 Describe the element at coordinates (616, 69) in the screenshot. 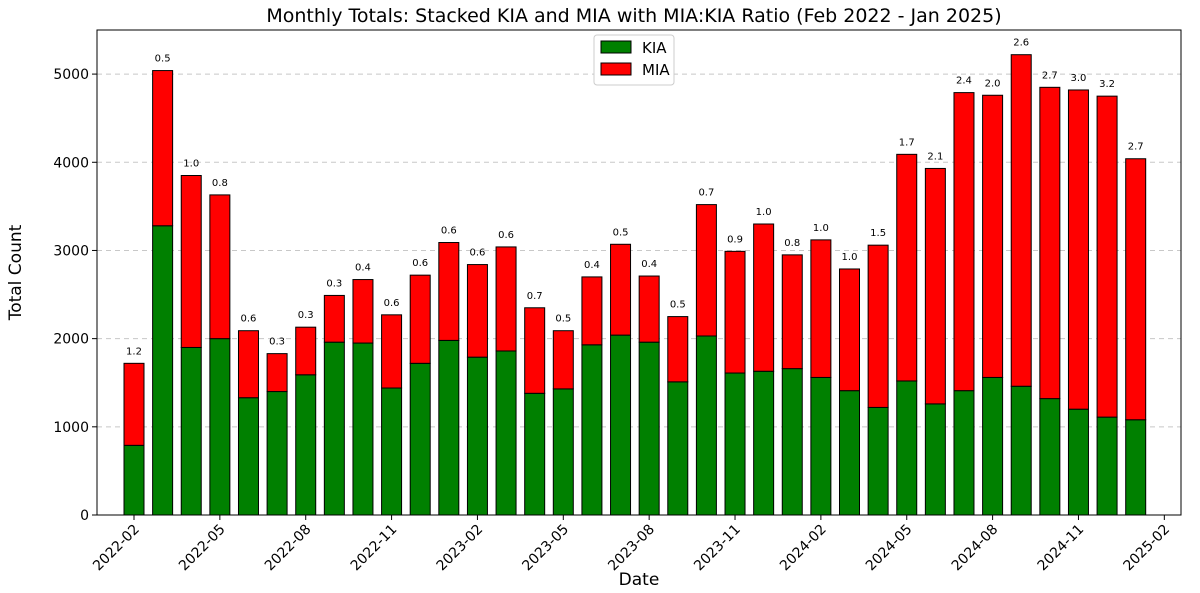

I see `legend-swatch-mia` at that location.